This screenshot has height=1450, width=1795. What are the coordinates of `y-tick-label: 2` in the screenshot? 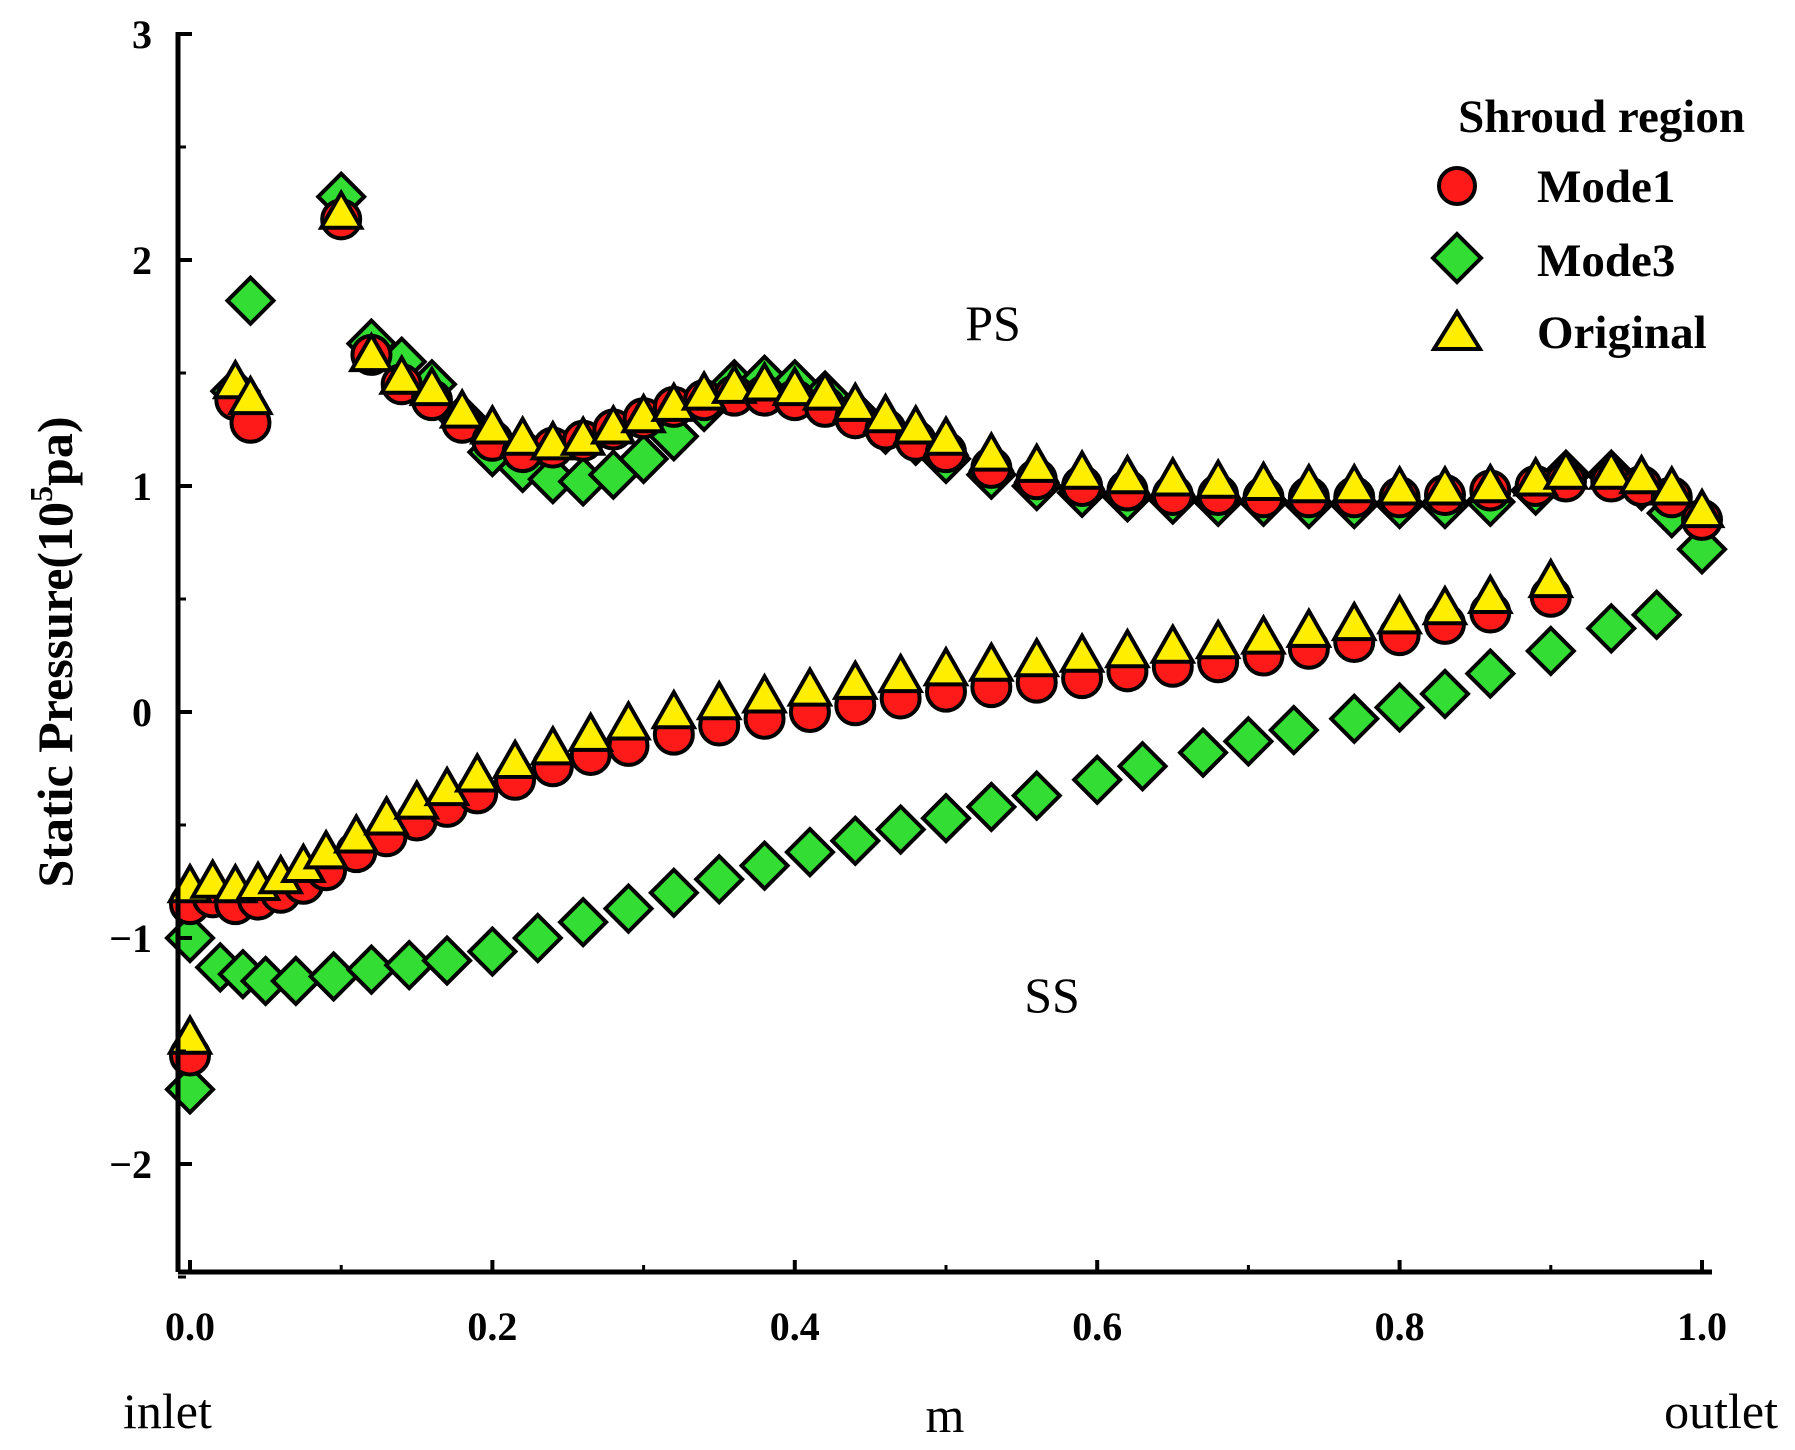 It's located at (142, 260).